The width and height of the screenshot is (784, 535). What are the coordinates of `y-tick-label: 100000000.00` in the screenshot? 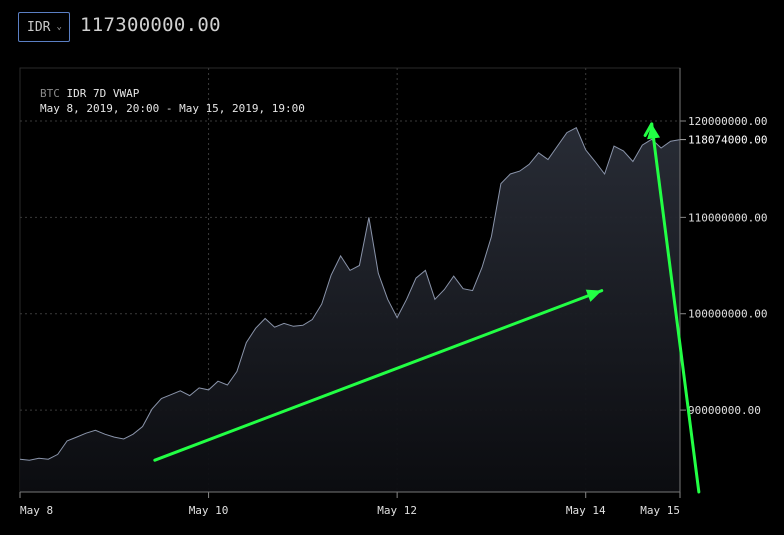 It's located at (727, 314).